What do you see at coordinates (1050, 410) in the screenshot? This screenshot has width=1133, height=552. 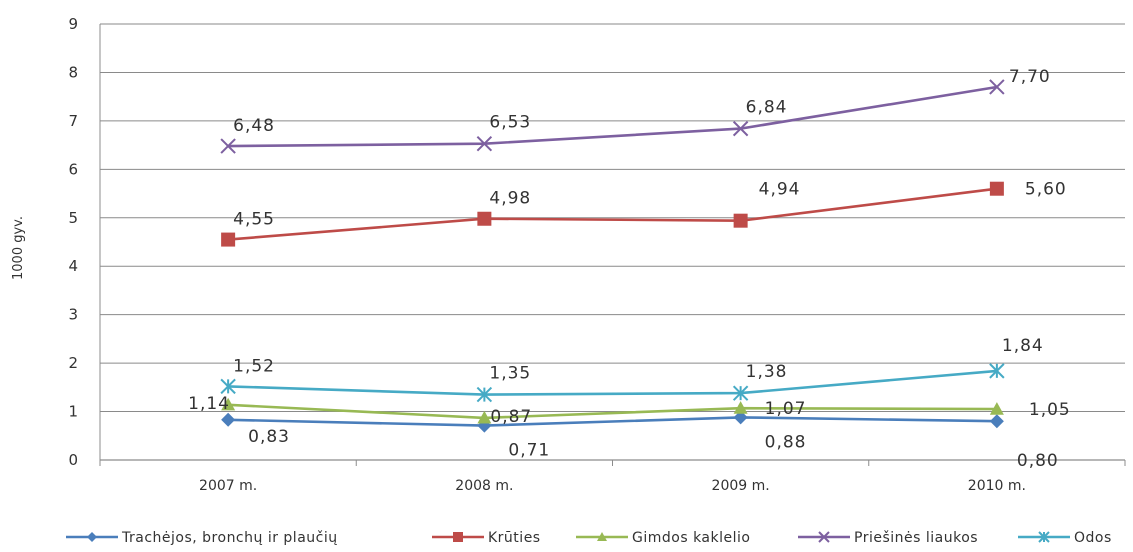 I see `data-label: 1,05` at bounding box center [1050, 410].